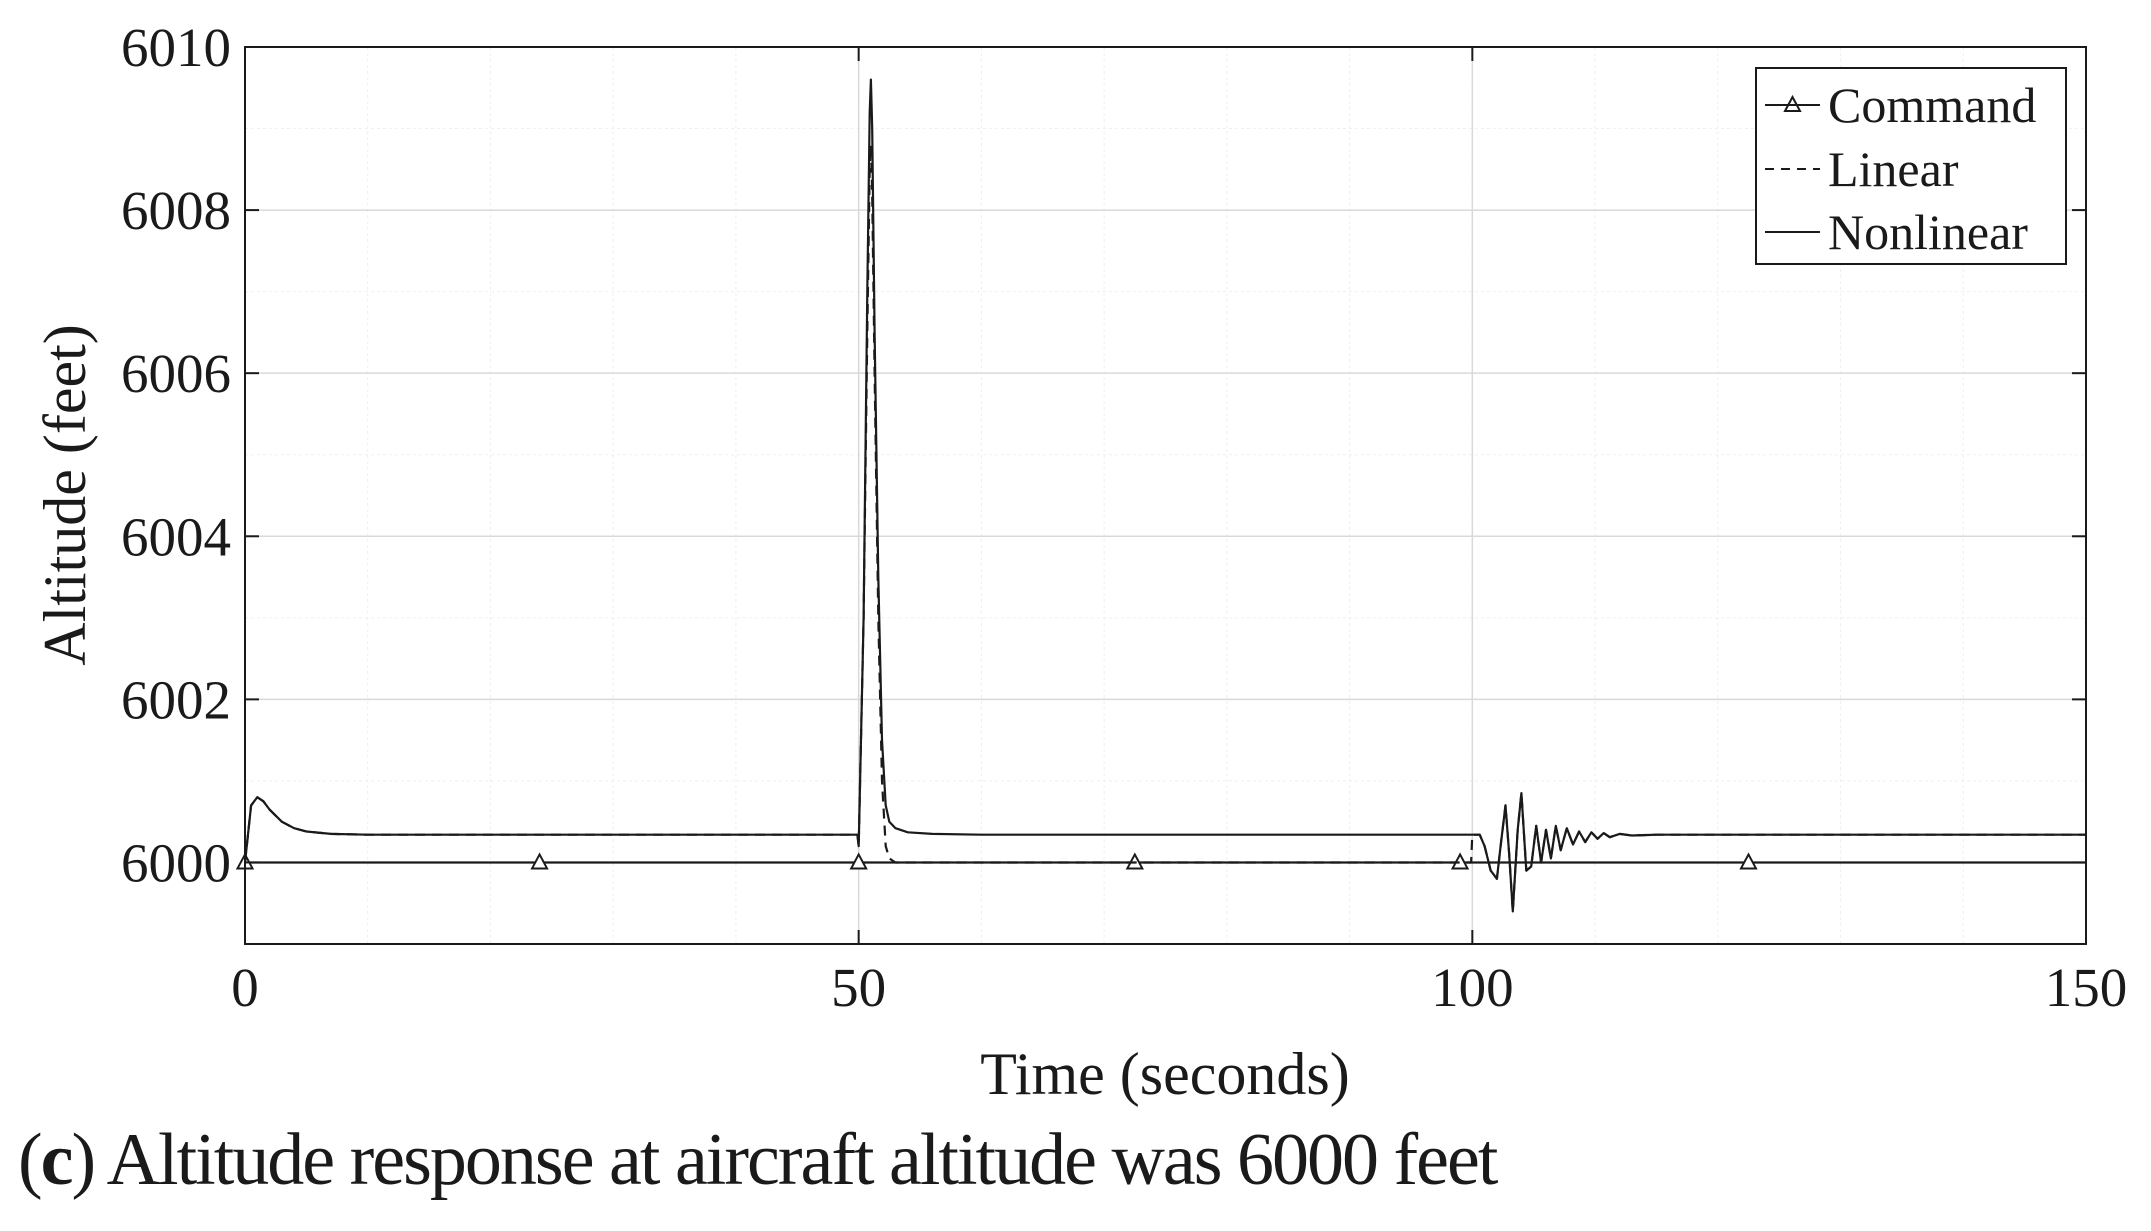  Describe the element at coordinates (65, 495) in the screenshot. I see `y-axis-label: Altitude (feet)` at that location.